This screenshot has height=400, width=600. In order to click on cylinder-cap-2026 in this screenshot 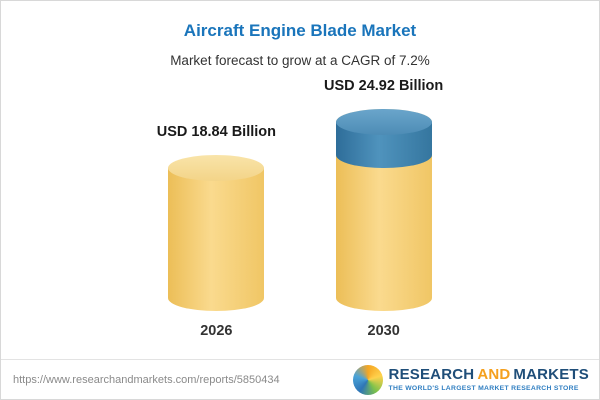, I will do `click(216, 167)`.